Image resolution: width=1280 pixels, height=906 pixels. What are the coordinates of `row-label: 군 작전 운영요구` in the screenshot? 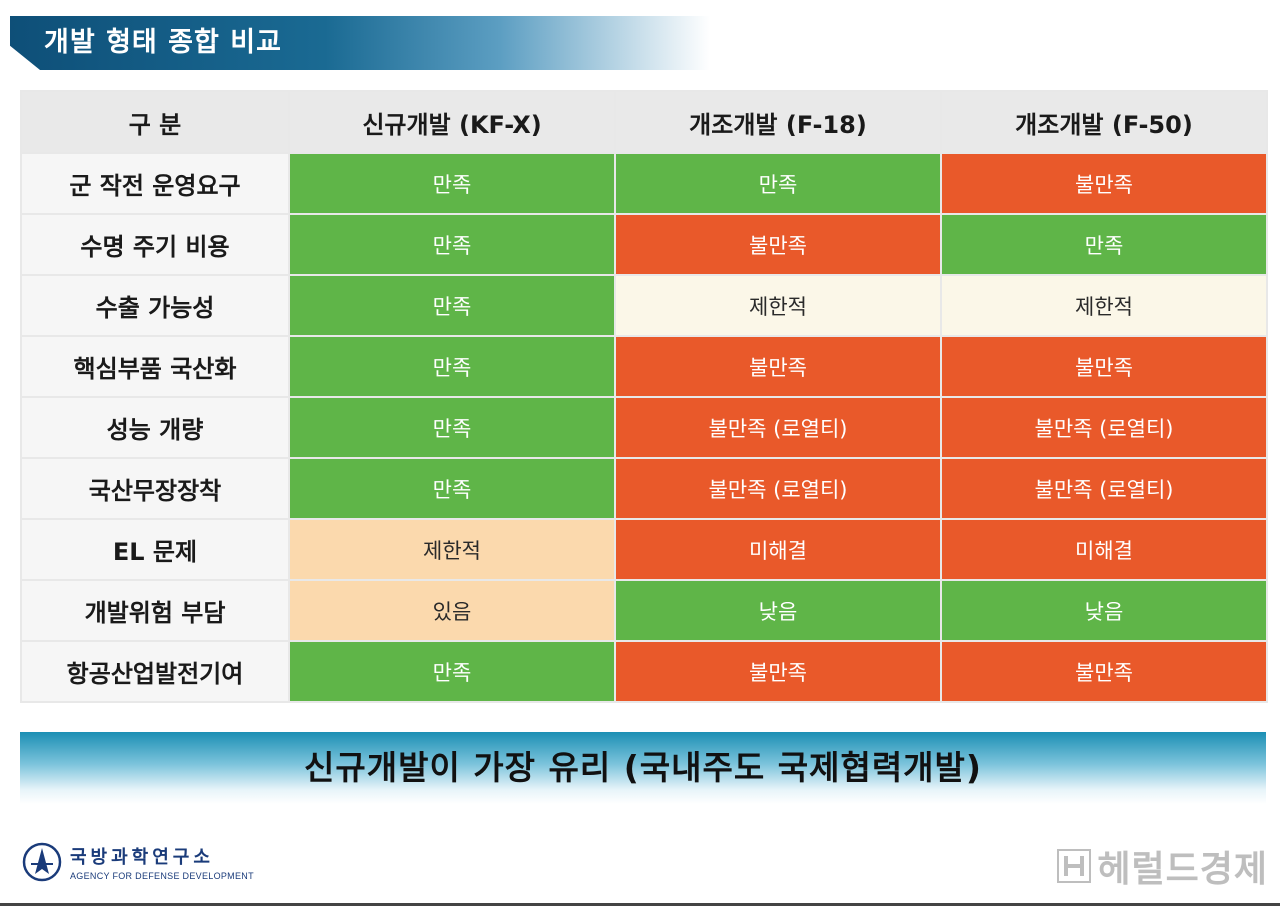 It's located at (155, 183).